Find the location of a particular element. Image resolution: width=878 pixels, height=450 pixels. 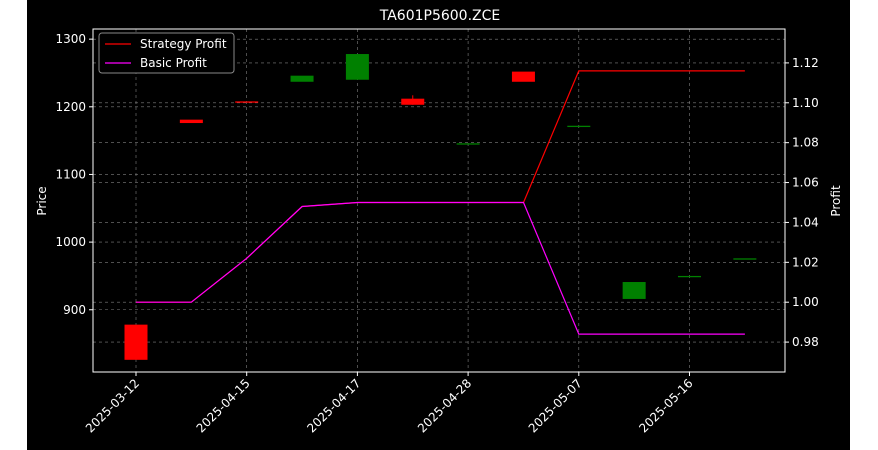

left-y-axis: 900 1000 1100 1200 1300 is located at coordinates (74, 174).